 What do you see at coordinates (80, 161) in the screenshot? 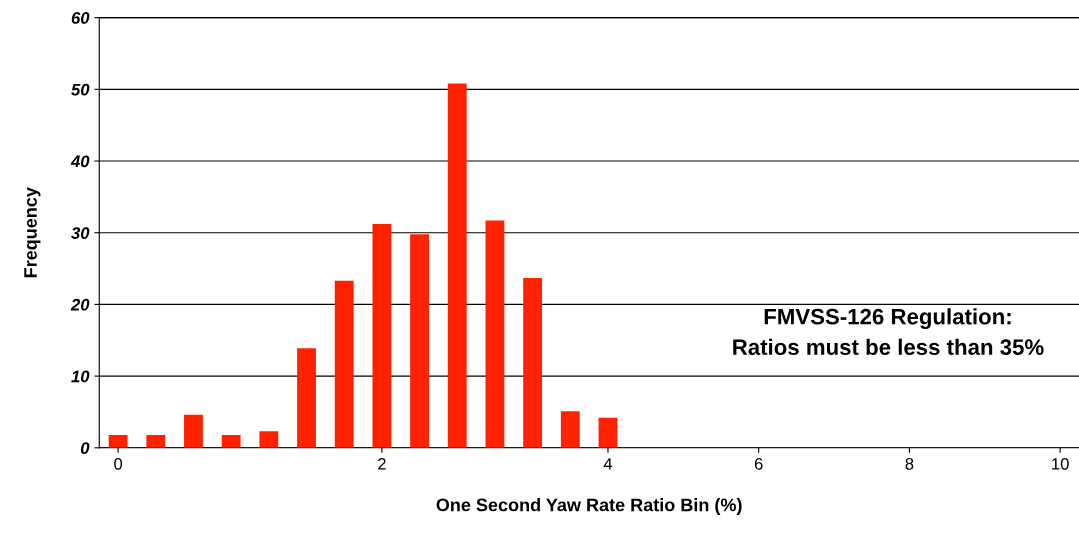
I see `y-tick-label: 40` at bounding box center [80, 161].